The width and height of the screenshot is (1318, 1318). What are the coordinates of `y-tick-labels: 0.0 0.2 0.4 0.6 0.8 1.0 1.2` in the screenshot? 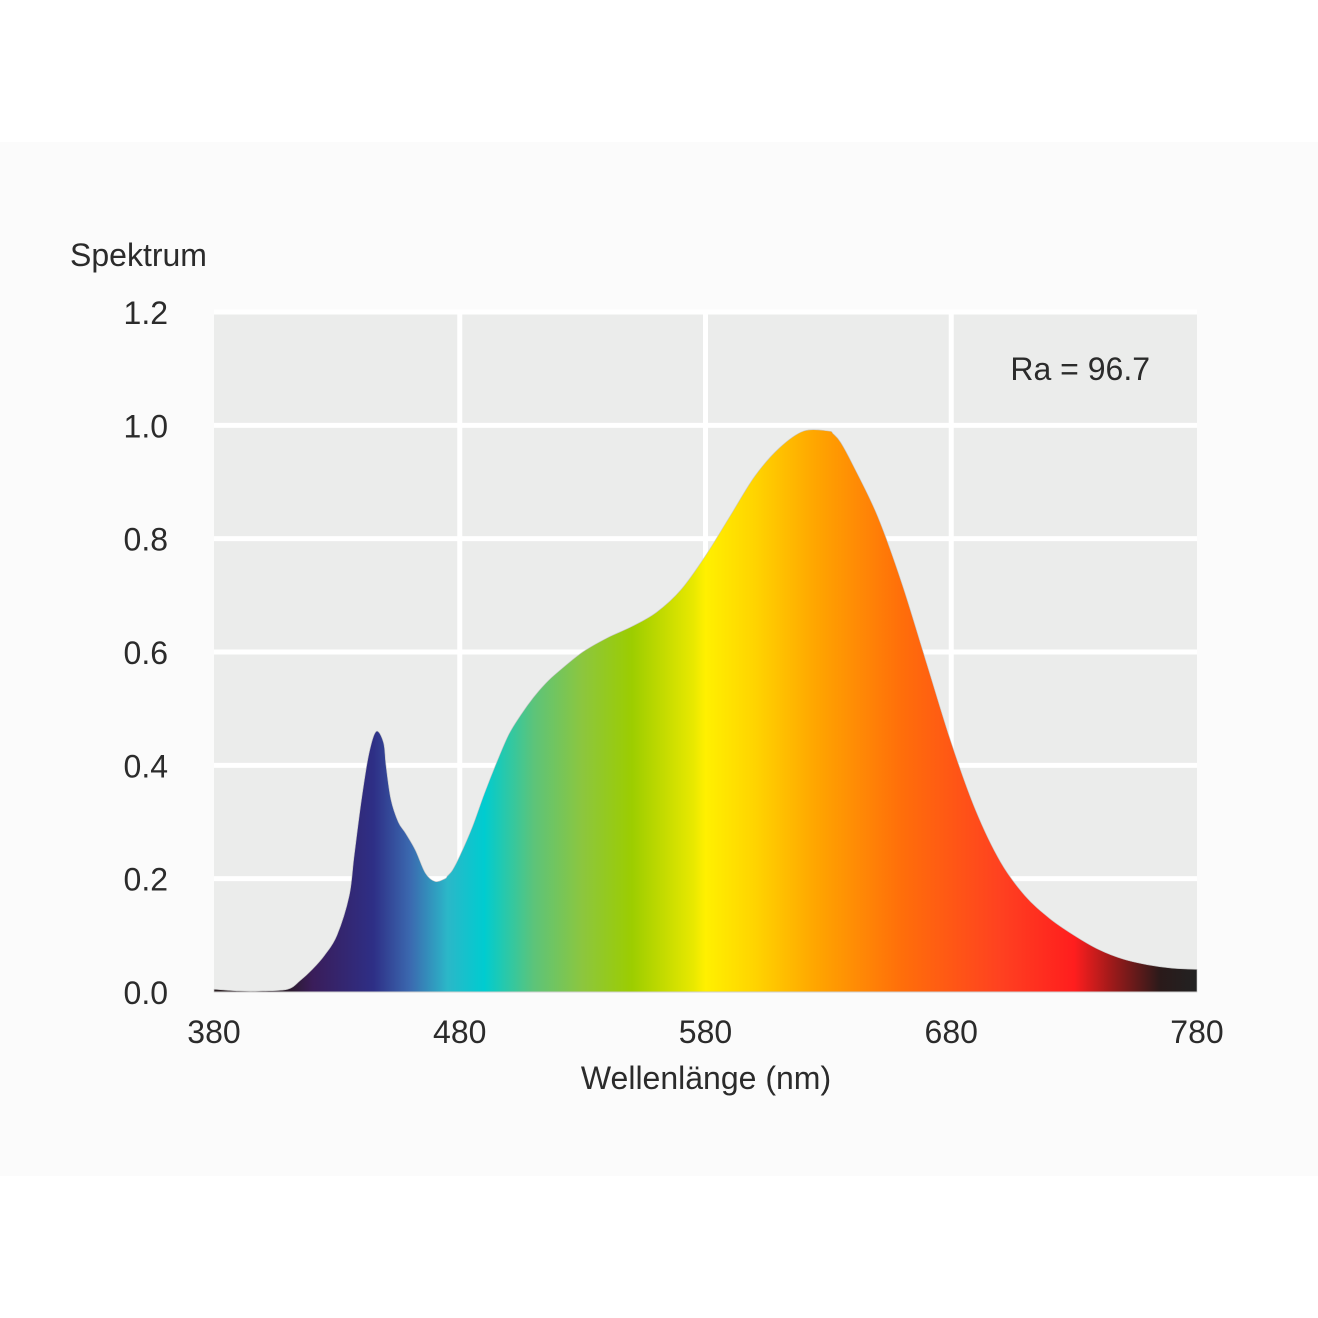 It's located at (146, 653).